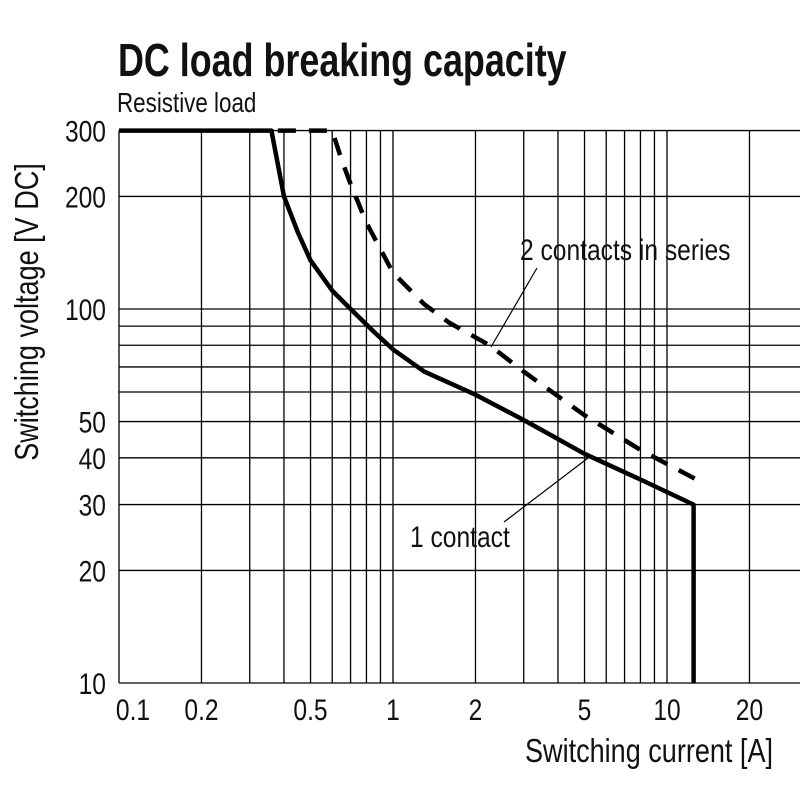 Image resolution: width=800 pixels, height=800 pixels. Describe the element at coordinates (625, 250) in the screenshot. I see `annotation-2-contacts: 2 contacts in series` at that location.